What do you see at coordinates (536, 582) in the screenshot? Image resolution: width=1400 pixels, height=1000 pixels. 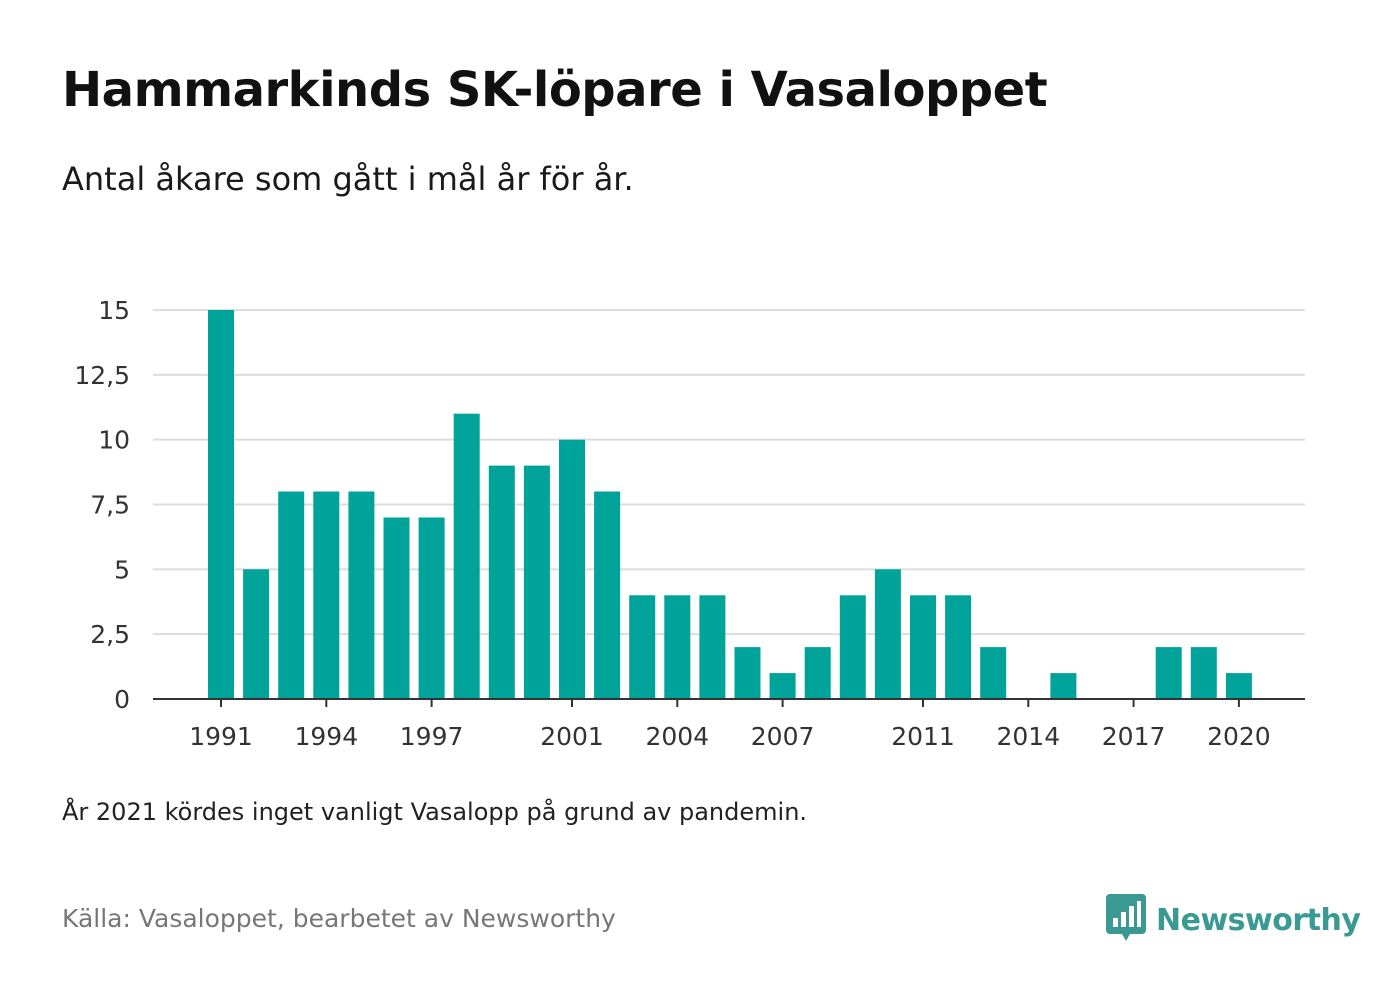 I see `bar-2000` at bounding box center [536, 582].